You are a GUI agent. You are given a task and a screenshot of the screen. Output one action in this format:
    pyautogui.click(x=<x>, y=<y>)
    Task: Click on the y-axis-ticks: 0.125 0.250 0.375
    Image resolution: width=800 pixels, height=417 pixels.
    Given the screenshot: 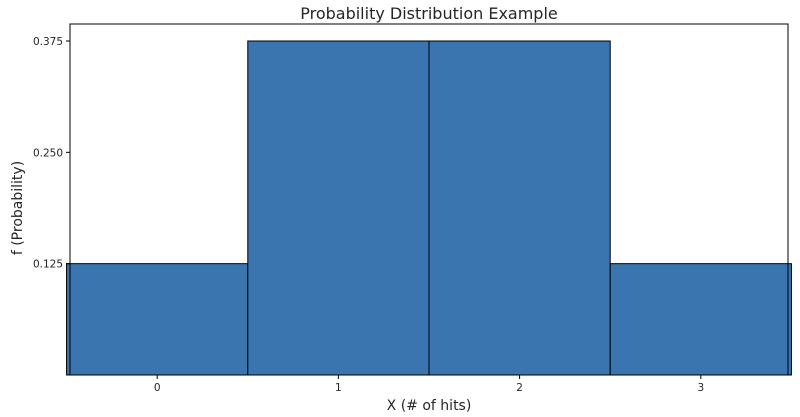 What is the action you would take?
    pyautogui.click(x=51, y=153)
    